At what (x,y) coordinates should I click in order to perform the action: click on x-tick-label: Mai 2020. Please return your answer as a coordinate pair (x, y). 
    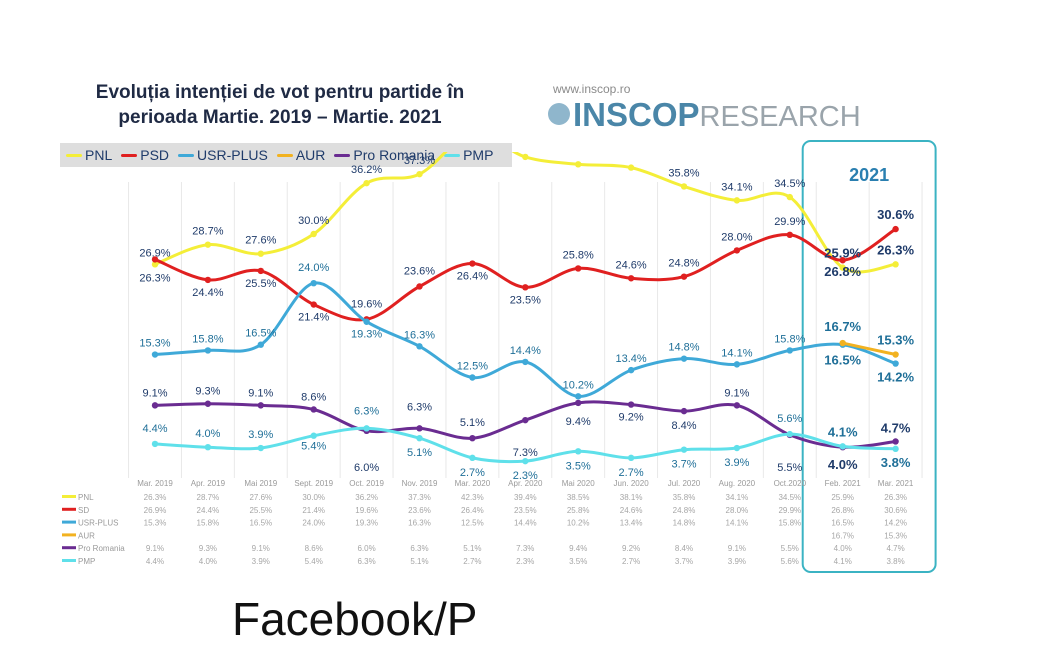
    Looking at the image, I should click on (578, 483).